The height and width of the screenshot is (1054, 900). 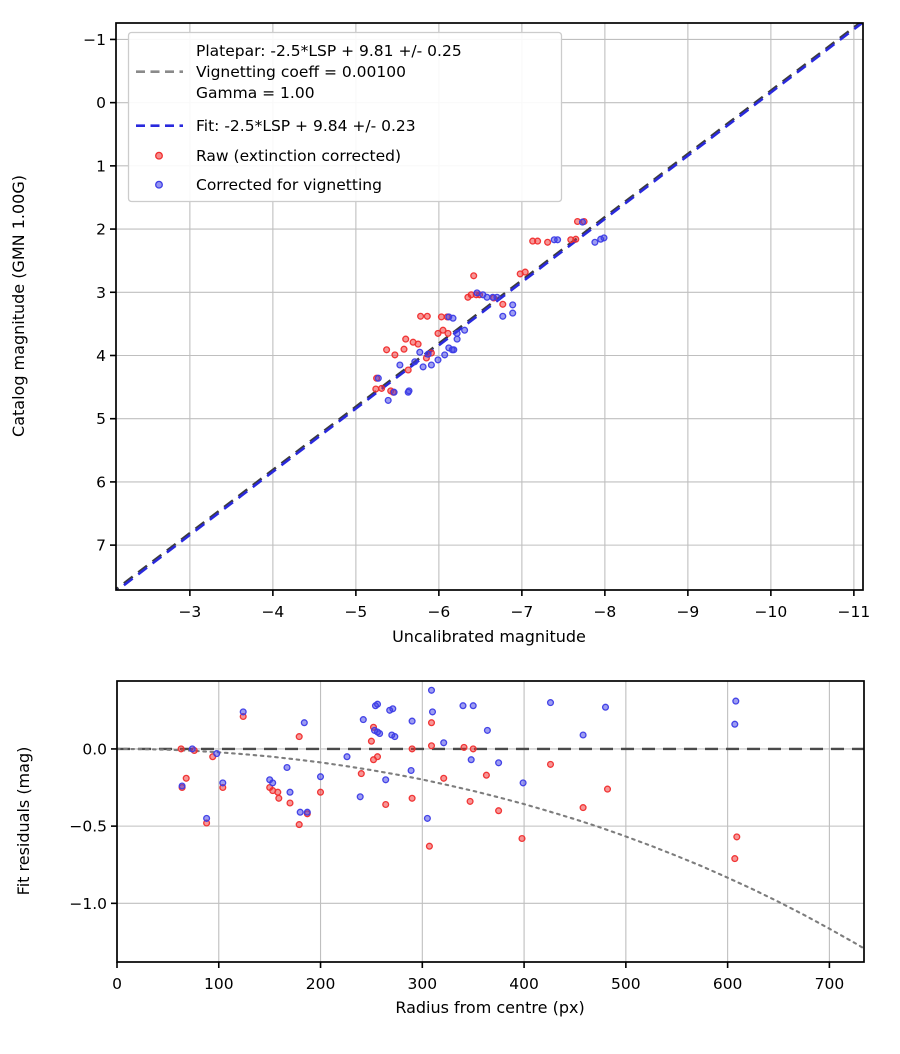 I want to click on bottom-chart-y-axis-label: Fit residuals (mag), so click(x=23, y=821).